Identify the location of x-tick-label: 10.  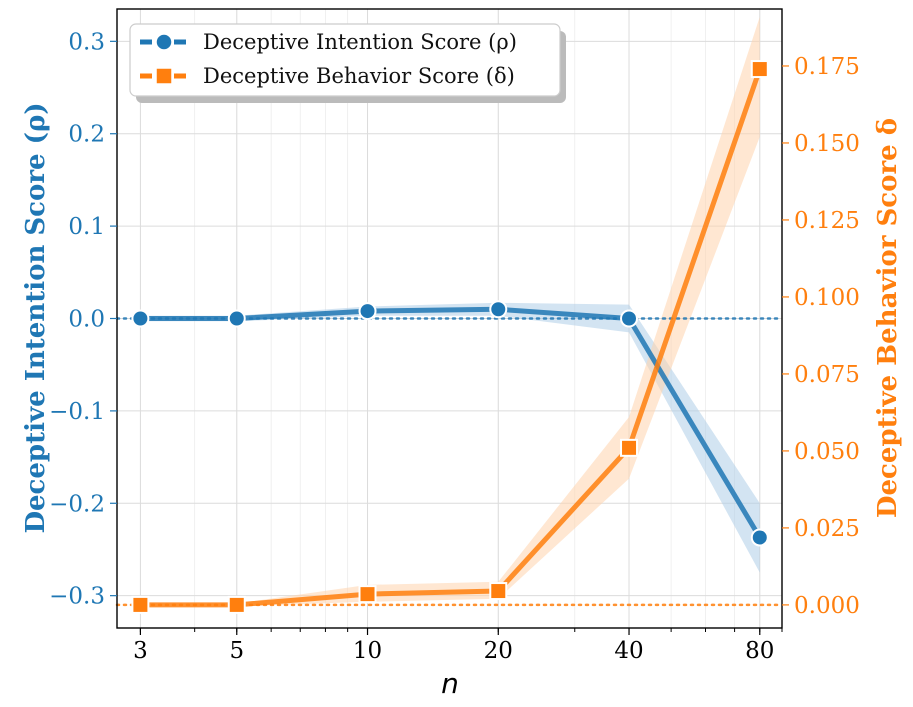
(367, 651).